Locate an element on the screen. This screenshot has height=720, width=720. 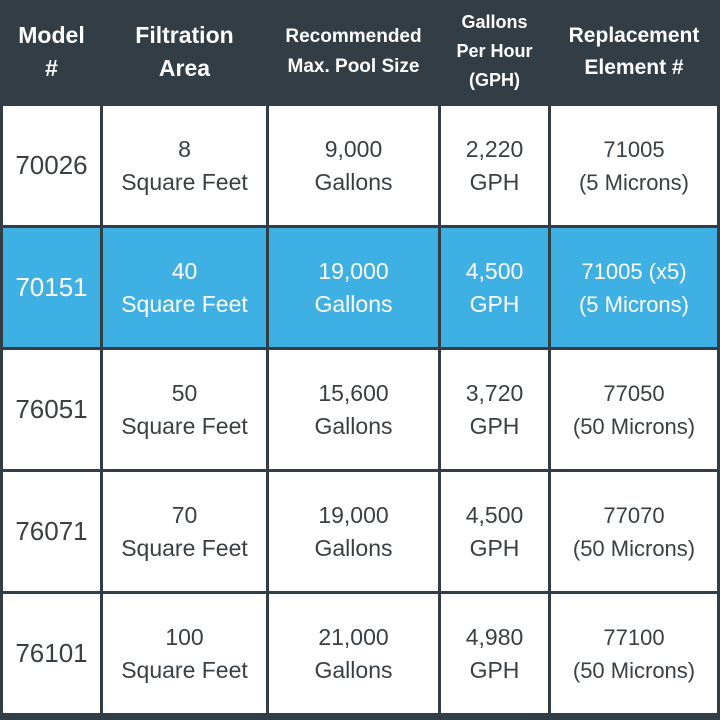
replacement-element: 77070 (50 Microns) is located at coordinates (634, 531).